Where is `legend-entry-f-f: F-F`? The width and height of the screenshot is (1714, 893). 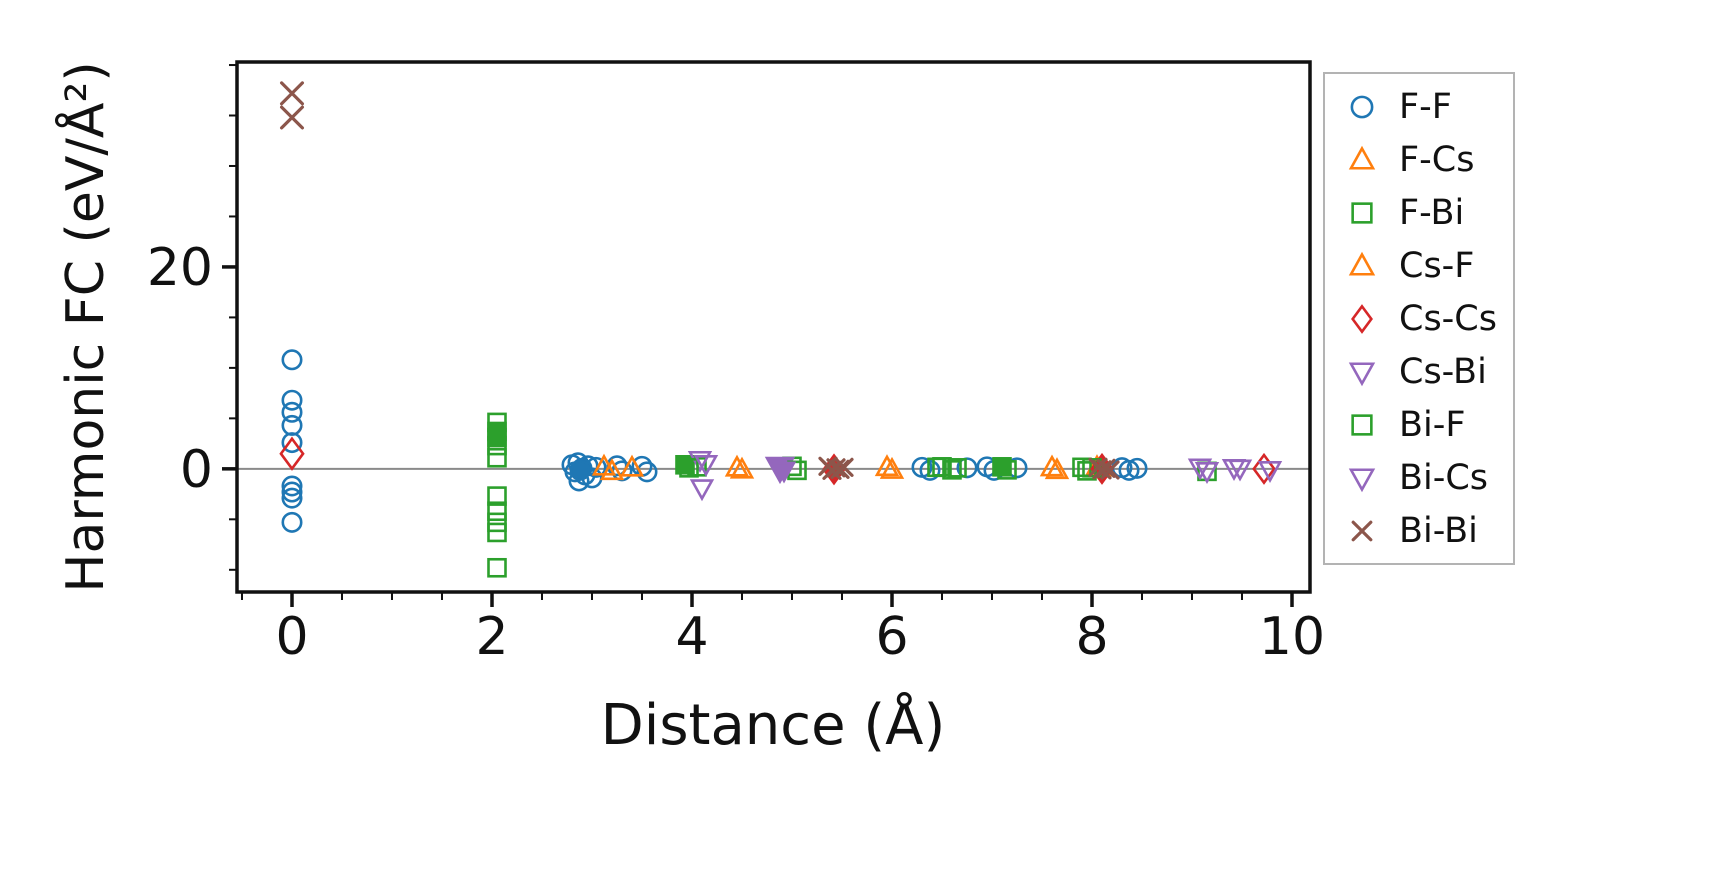
legend-entry-f-f: F-F is located at coordinates (1417, 106).